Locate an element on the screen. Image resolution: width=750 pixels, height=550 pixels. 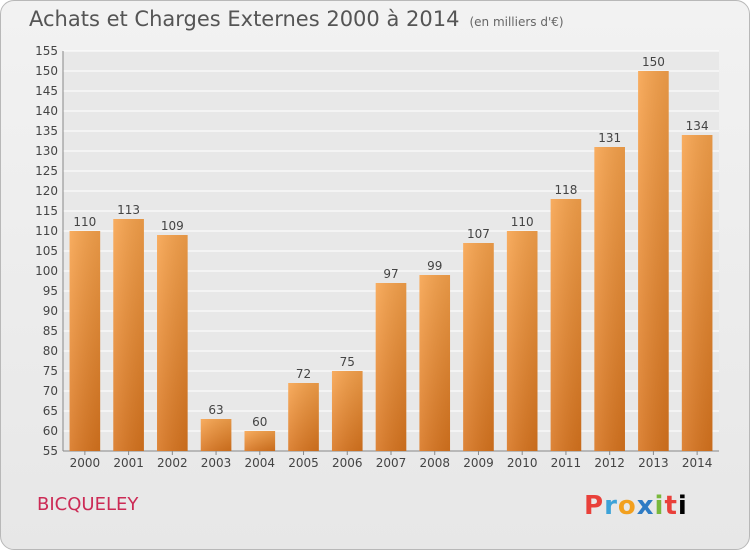
y-tick-label: 120 is located at coordinates (46, 191).